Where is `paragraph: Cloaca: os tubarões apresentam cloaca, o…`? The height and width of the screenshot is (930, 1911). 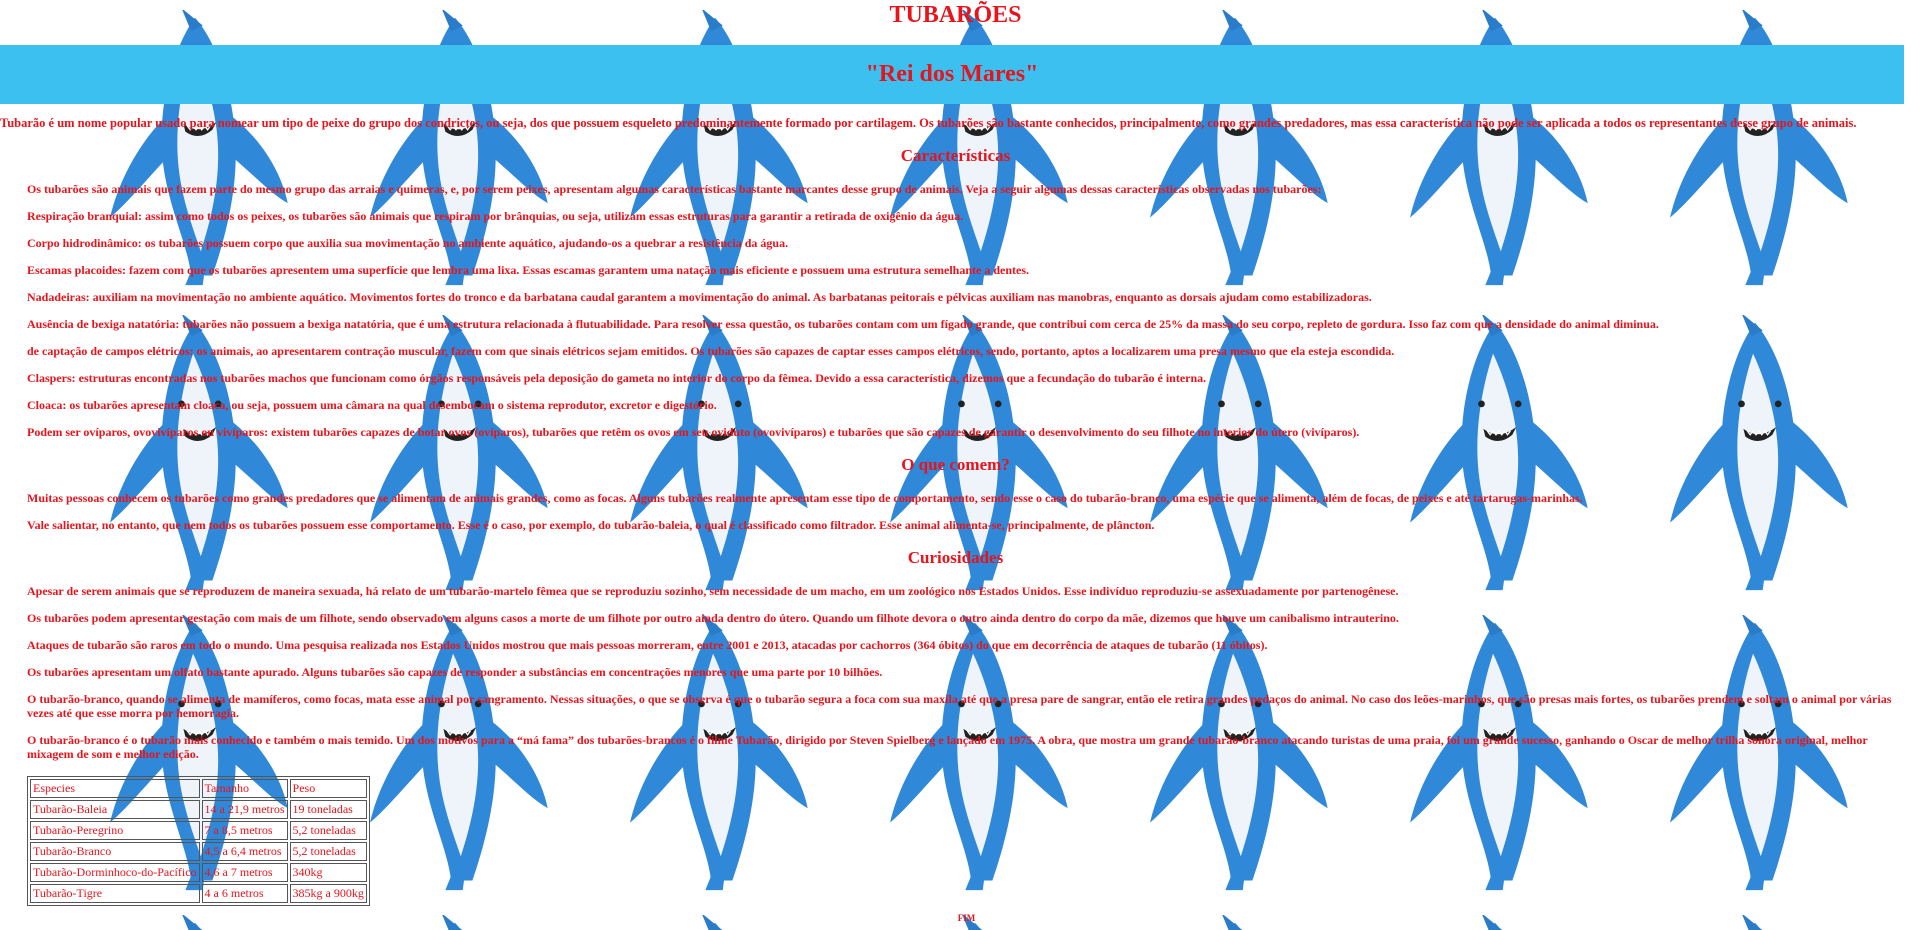 paragraph: Cloaca: os tubarões apresentam cloaca, o… is located at coordinates (372, 405).